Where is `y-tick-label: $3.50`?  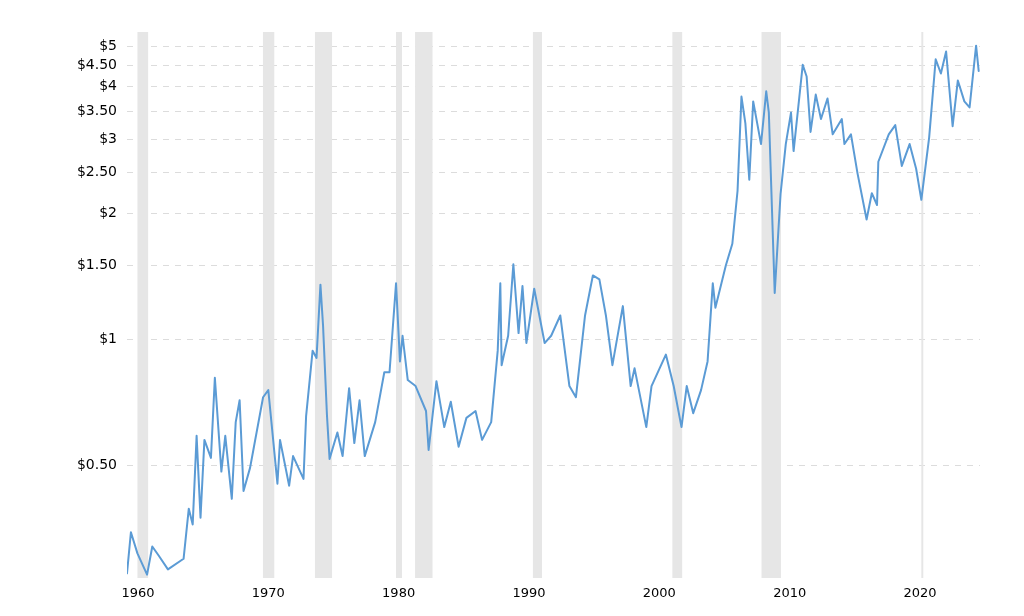
y-tick-label: $3.50 is located at coordinates (96, 109).